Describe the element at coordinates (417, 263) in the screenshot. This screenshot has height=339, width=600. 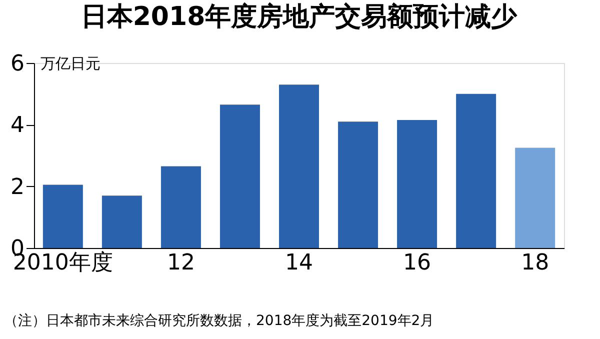
I see `x-tick-label: 16` at that location.